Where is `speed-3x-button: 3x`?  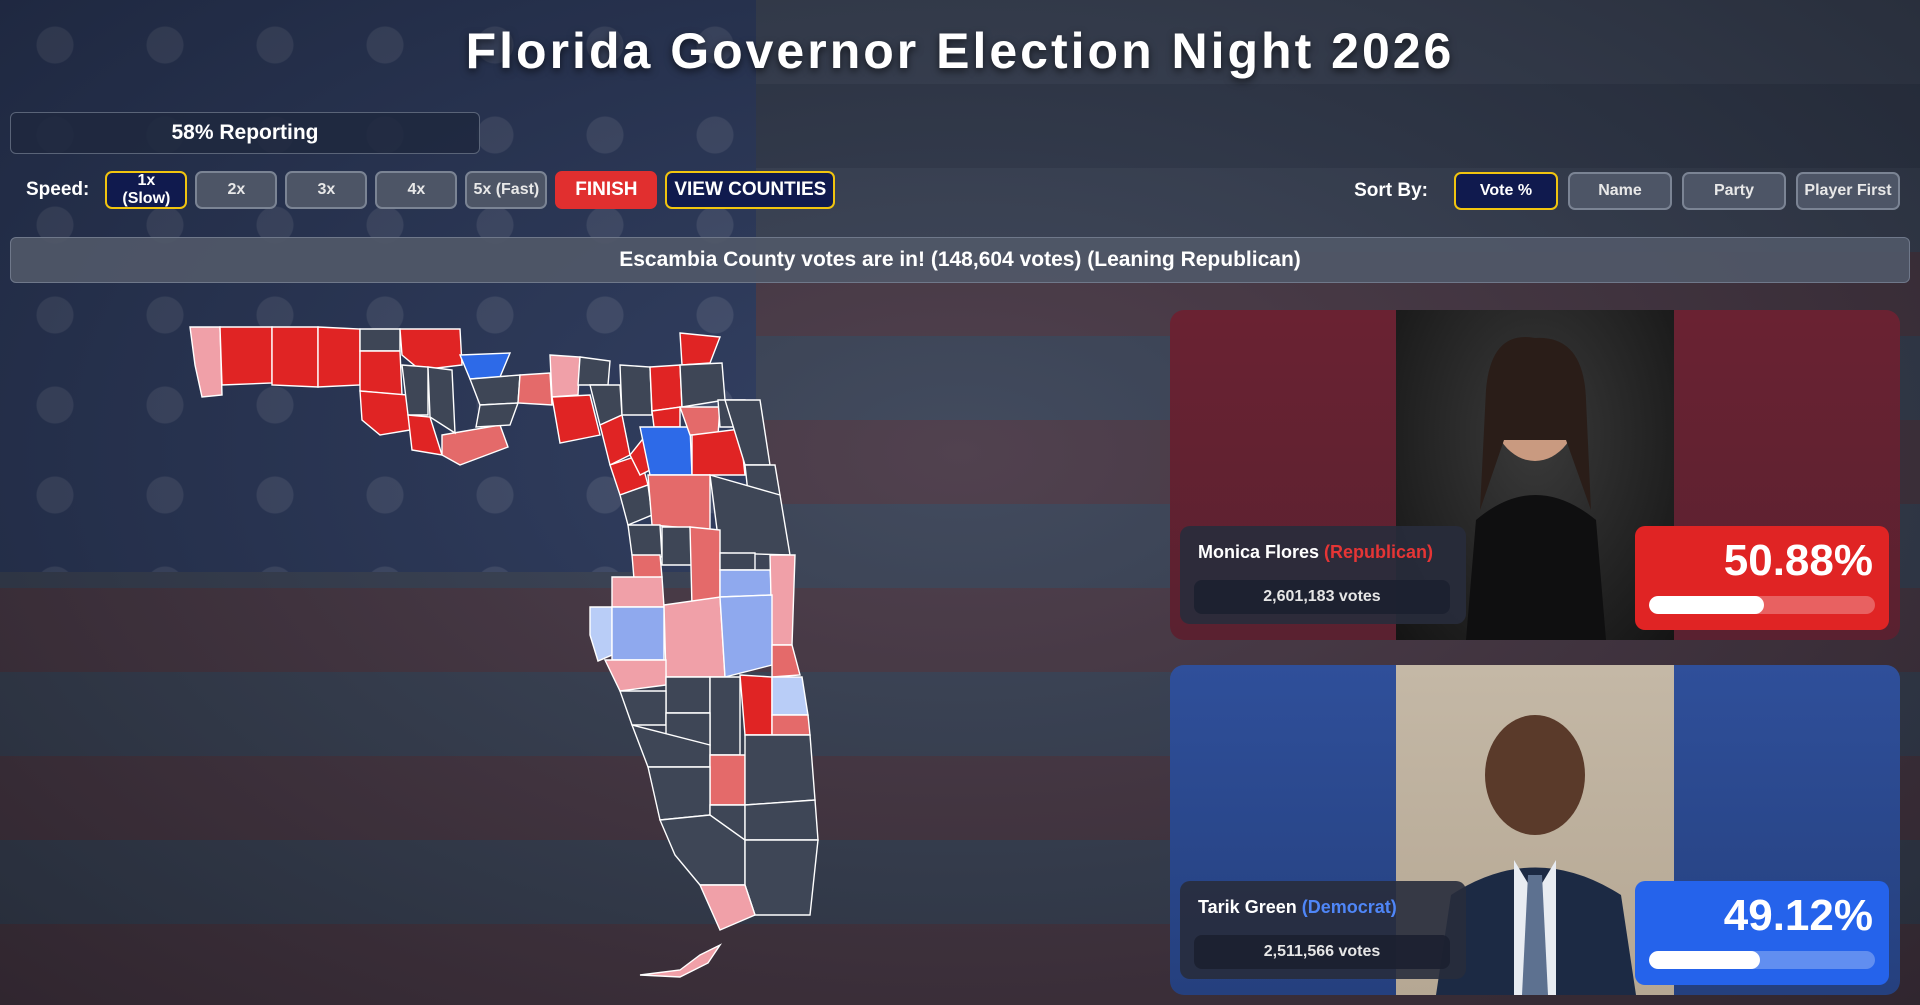
speed-3x-button: 3x is located at coordinates (326, 190).